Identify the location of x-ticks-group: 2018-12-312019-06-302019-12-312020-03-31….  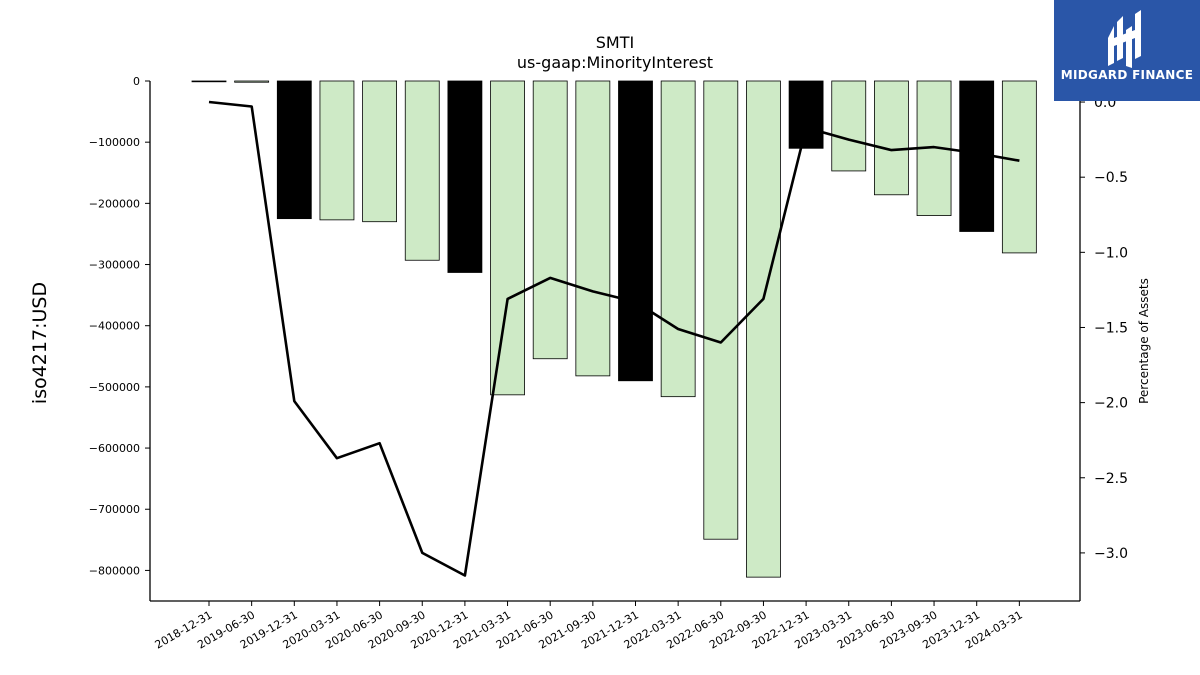
(589, 626).